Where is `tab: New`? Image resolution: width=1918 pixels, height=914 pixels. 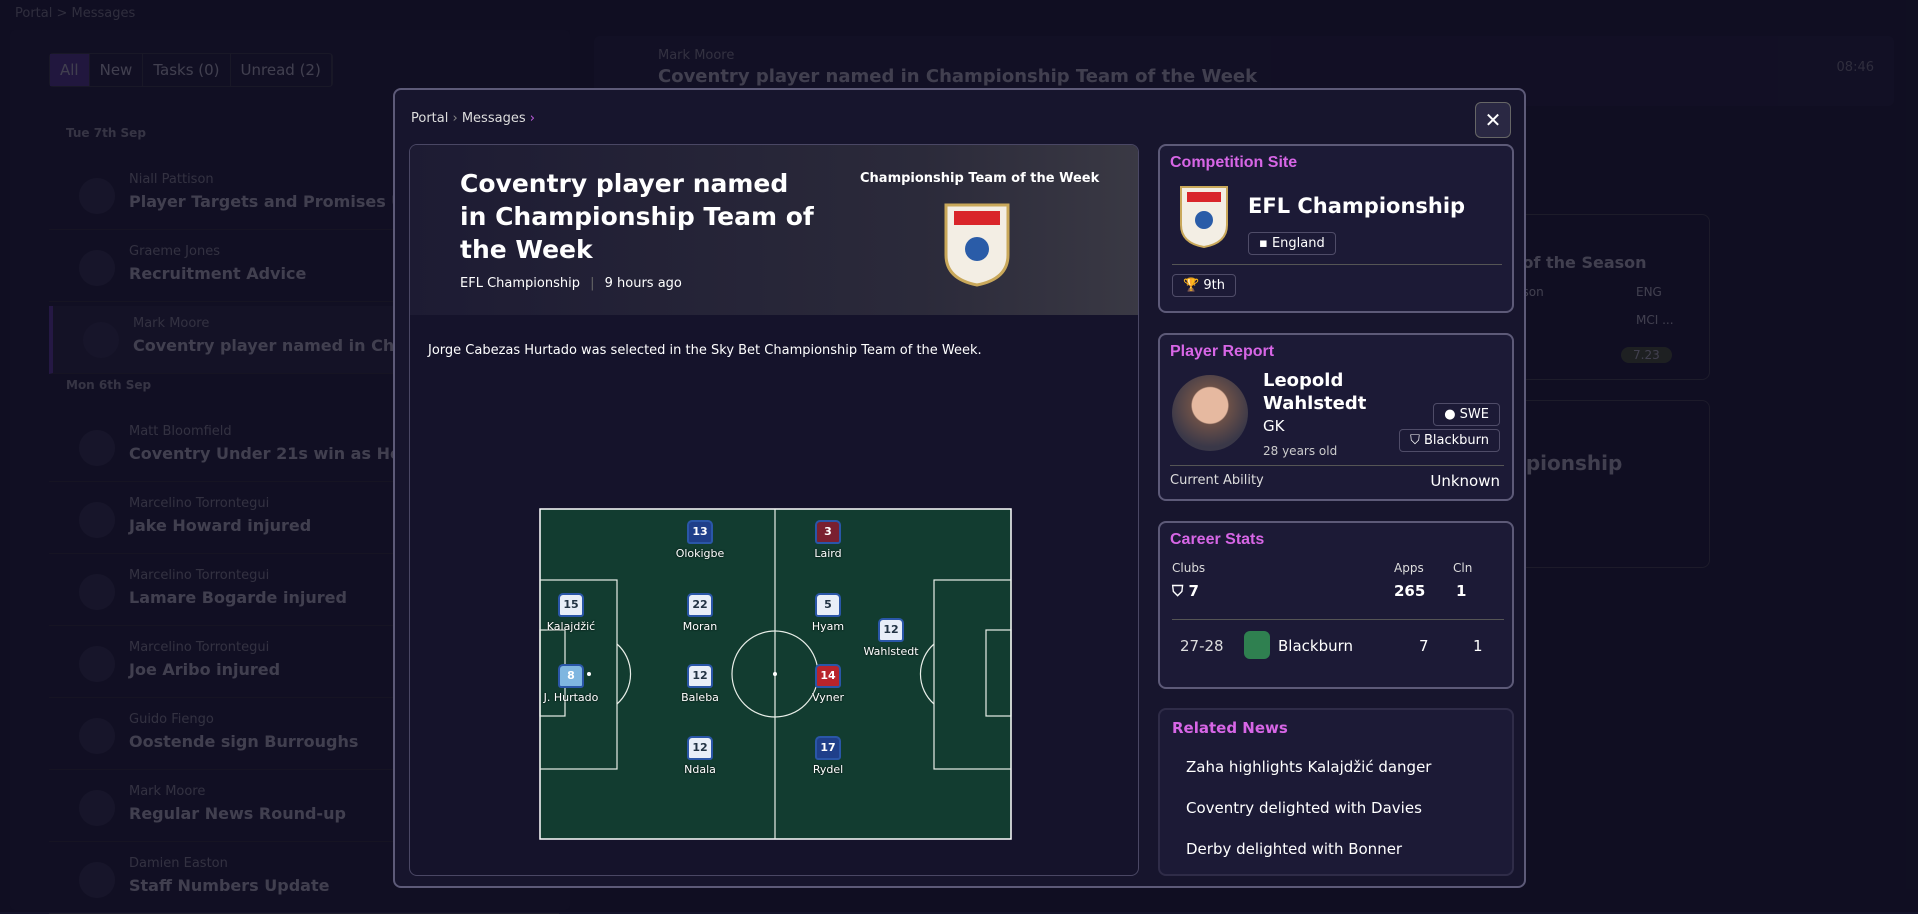
tab: New is located at coordinates (117, 70).